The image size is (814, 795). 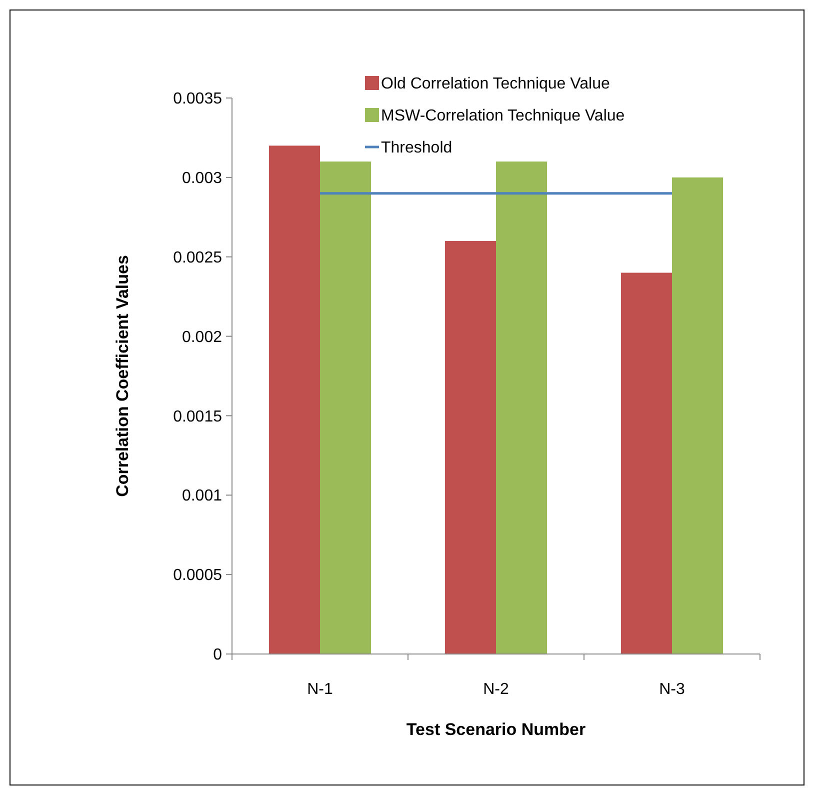 I want to click on legend-label: Old Correlation Technique Value, so click(x=495, y=84).